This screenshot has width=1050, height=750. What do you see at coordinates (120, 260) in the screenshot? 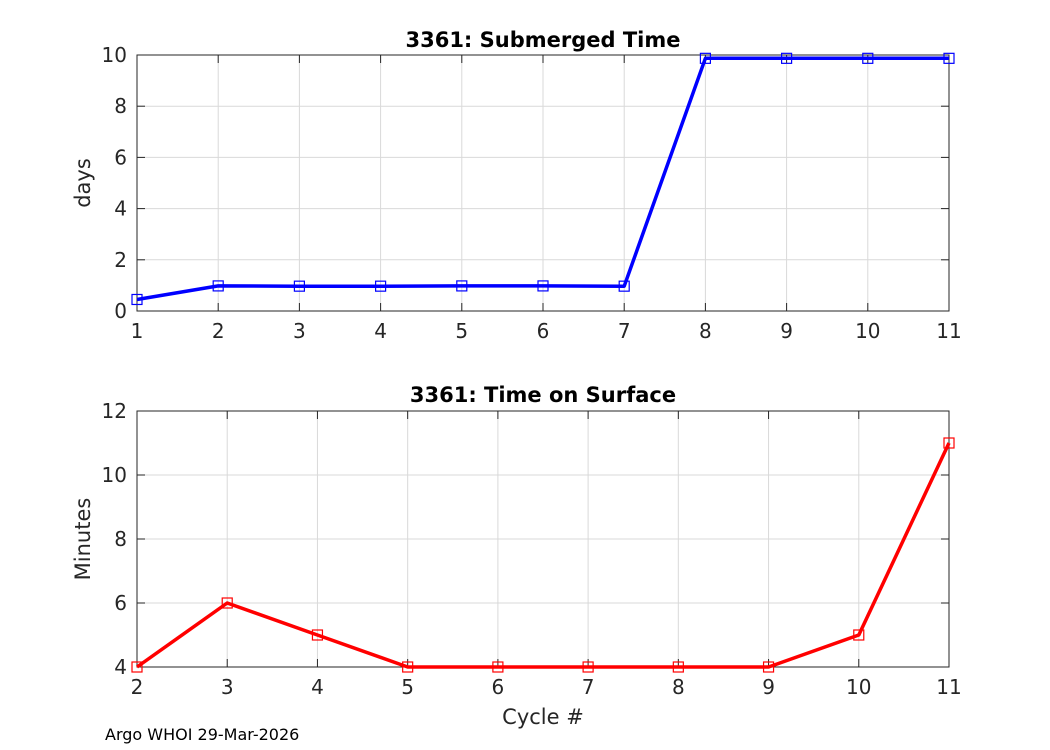
I see `submerged-time-ytick-label: 2` at bounding box center [120, 260].